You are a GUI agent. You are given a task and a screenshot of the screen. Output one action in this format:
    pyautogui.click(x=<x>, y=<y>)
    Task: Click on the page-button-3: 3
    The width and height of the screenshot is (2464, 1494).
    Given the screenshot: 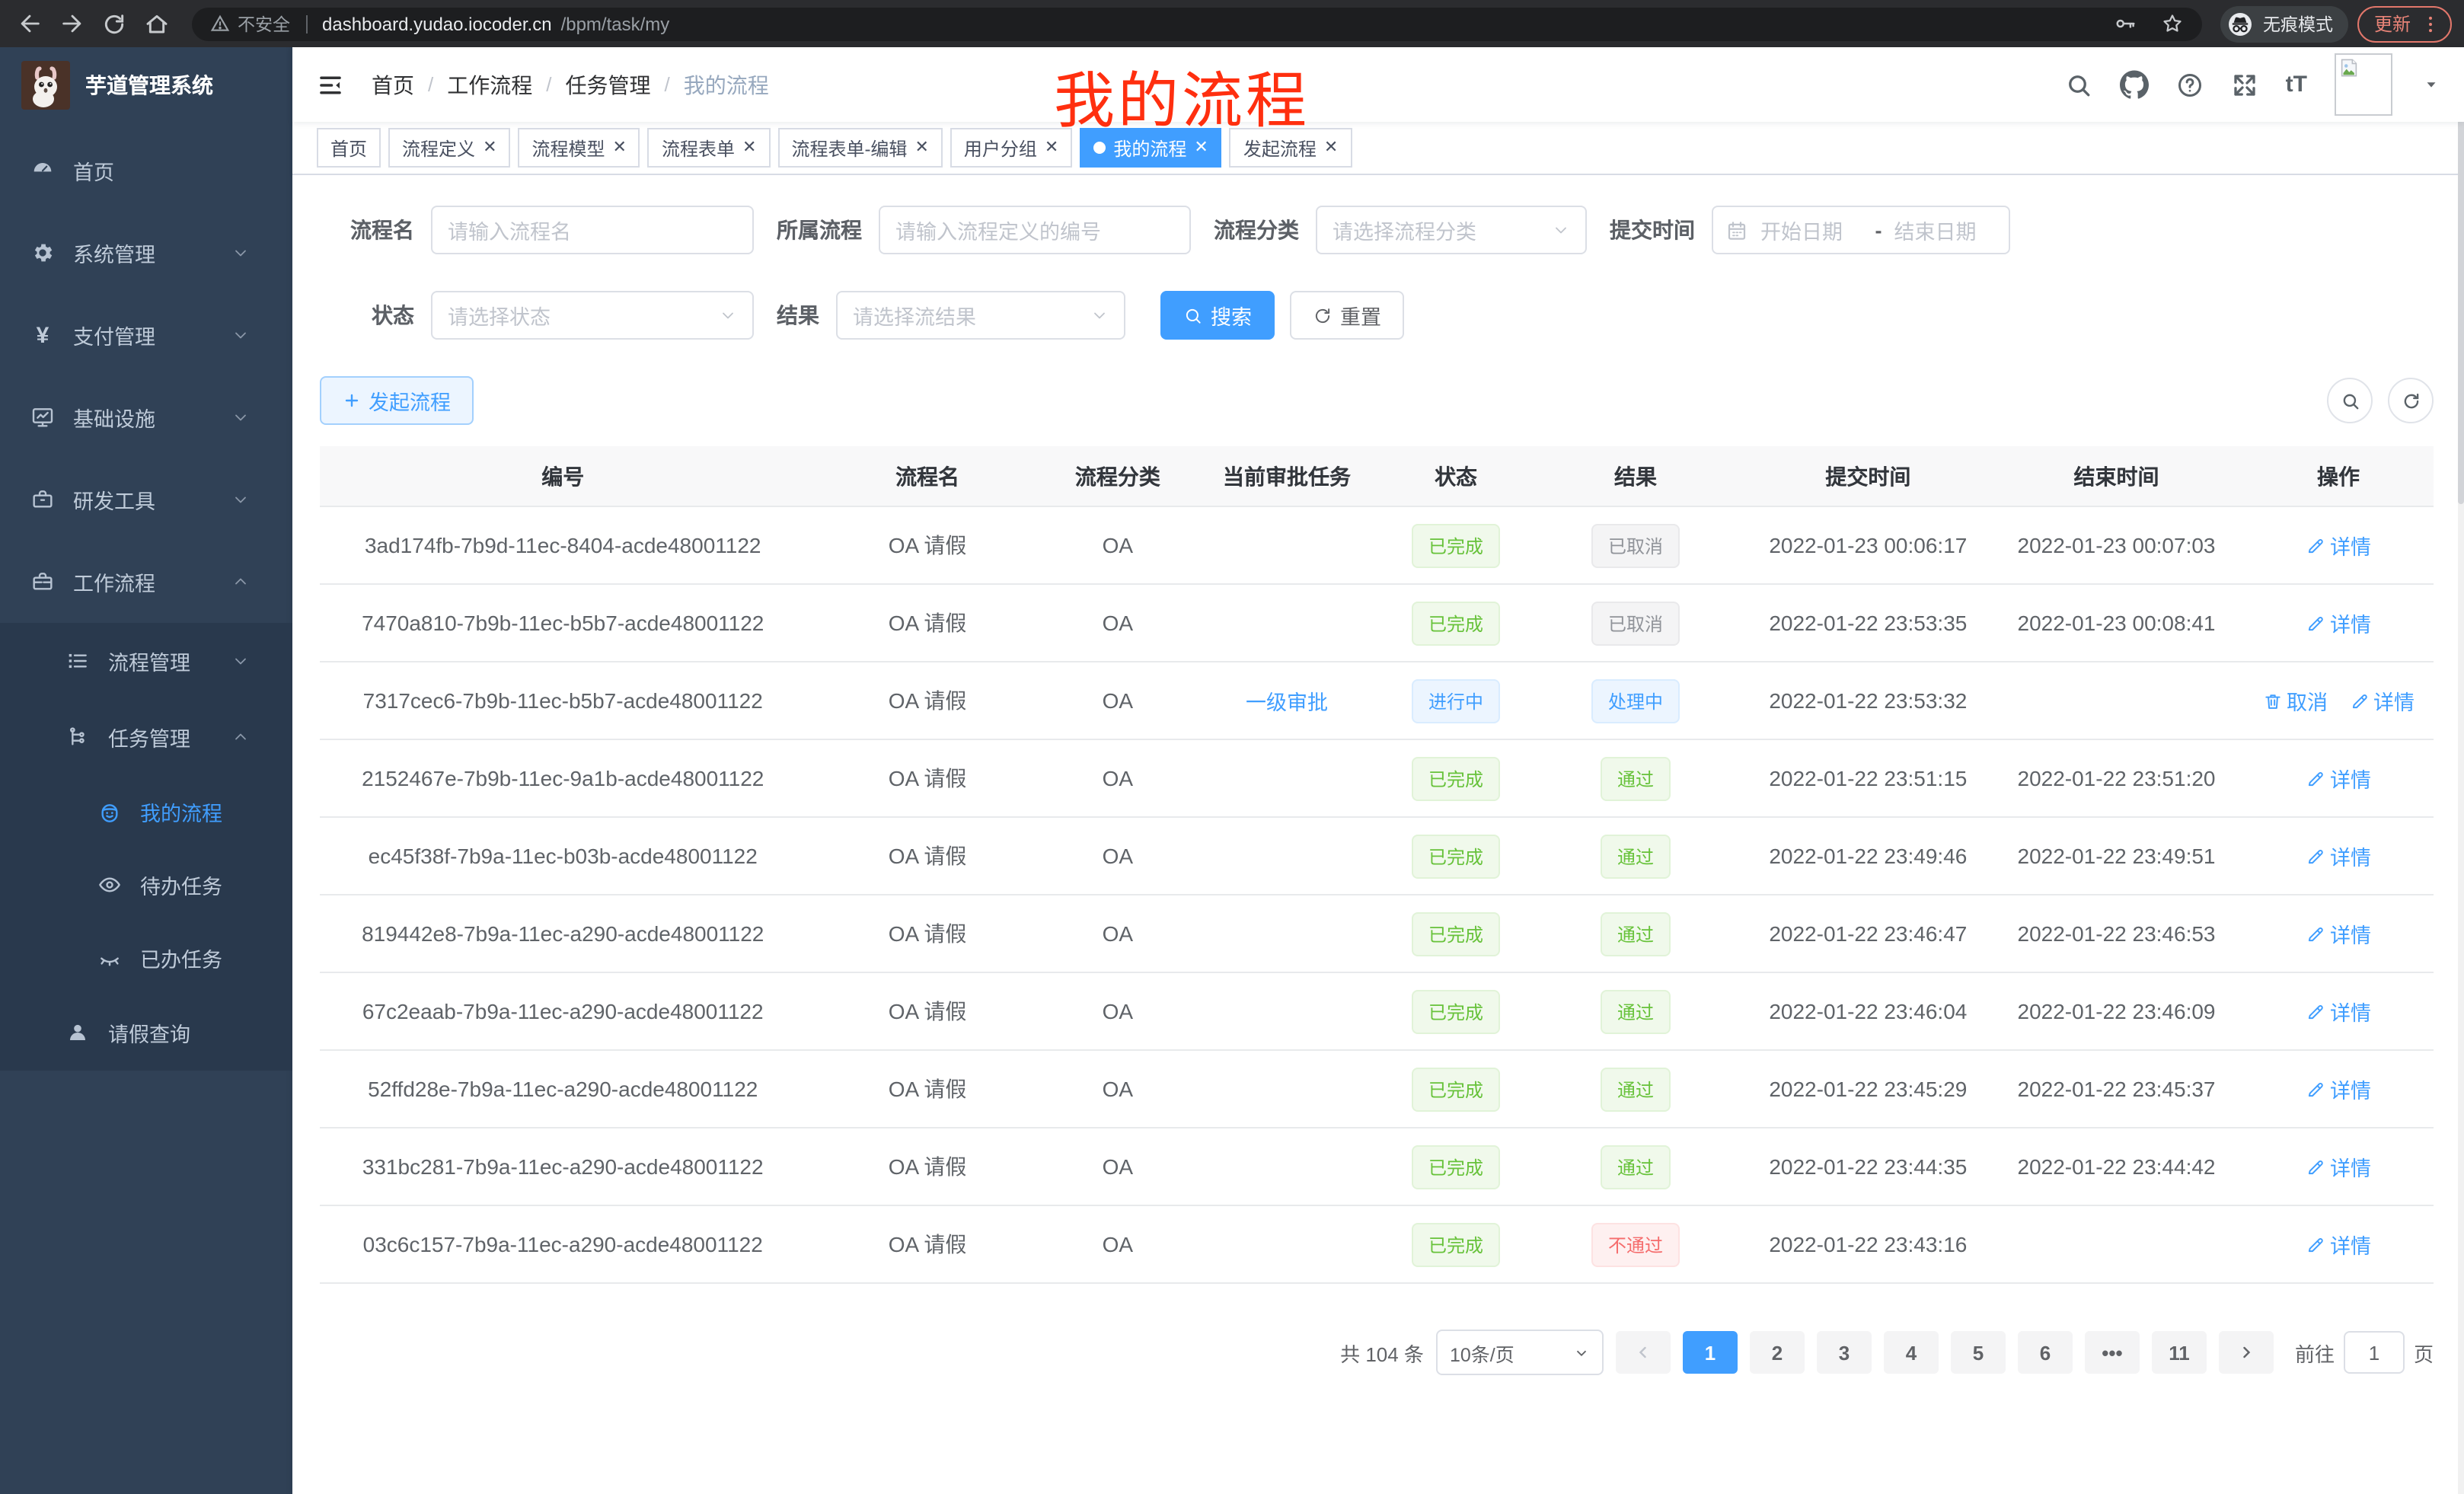 What is the action you would take?
    pyautogui.click(x=1844, y=1352)
    